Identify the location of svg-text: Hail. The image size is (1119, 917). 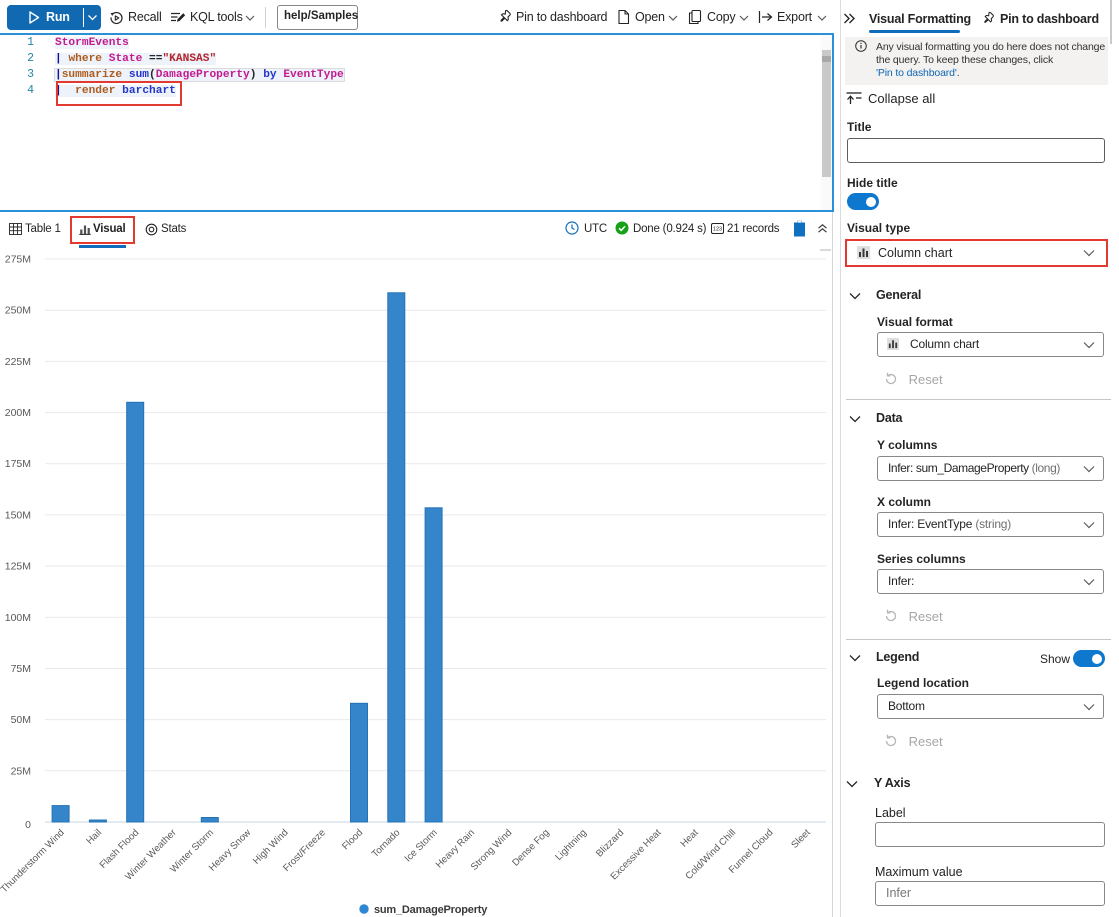
(94, 837).